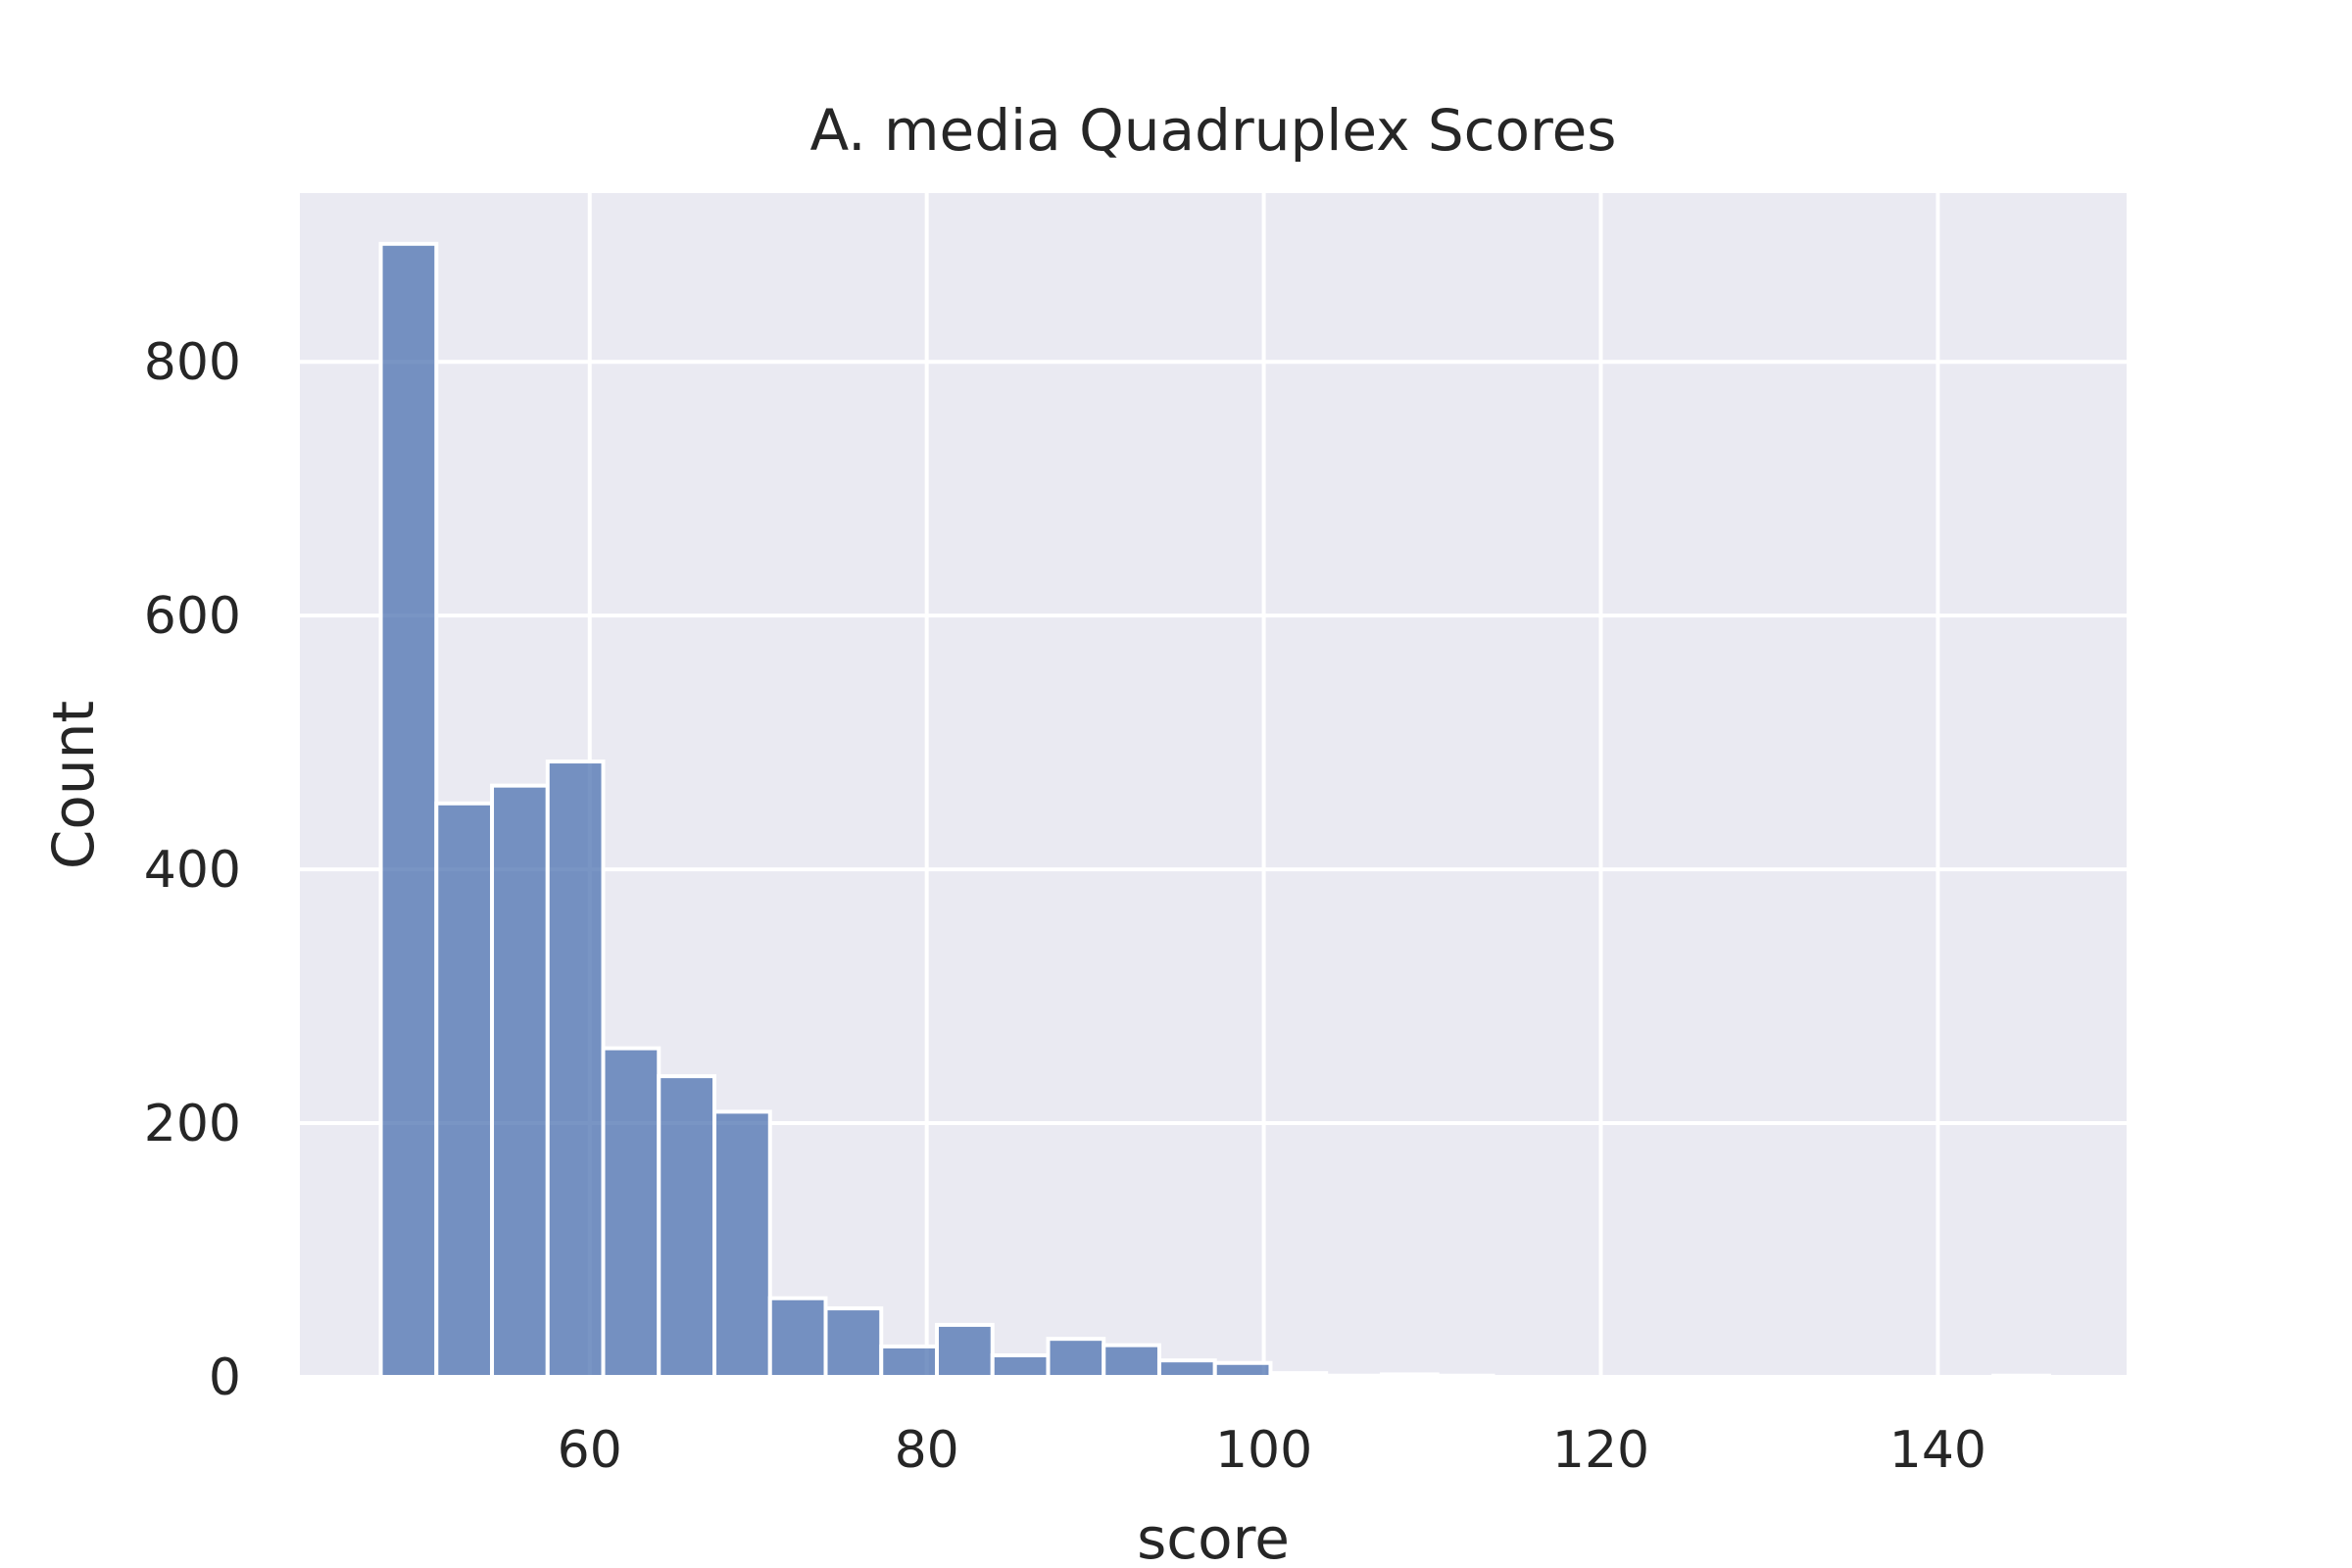  I want to click on x-tick-label: 120, so click(1600, 1450).